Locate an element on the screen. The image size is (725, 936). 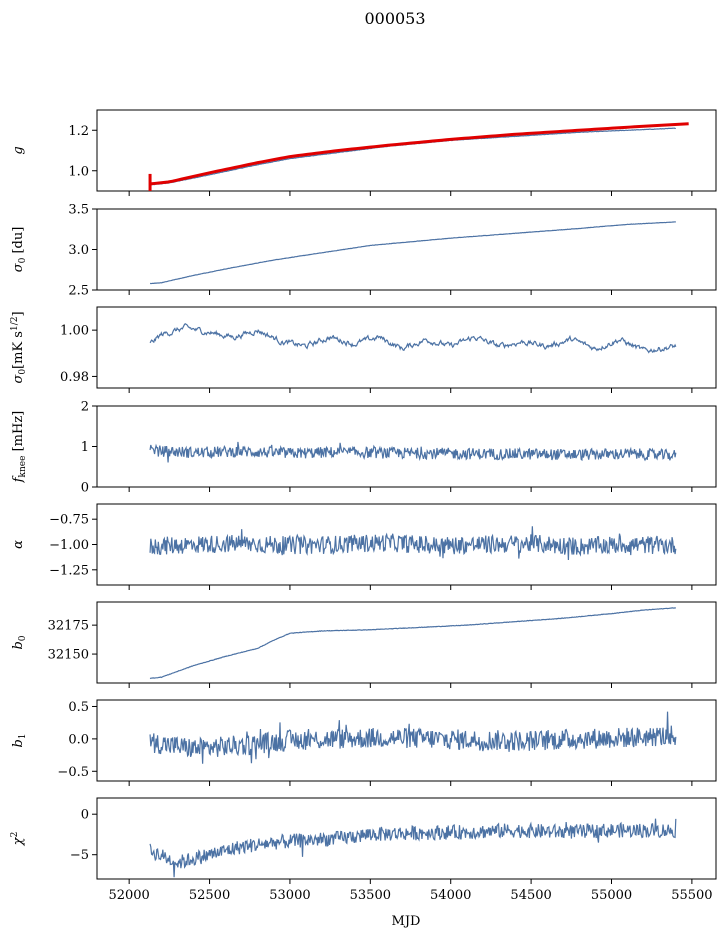
panel-3: 0.98 1.00 σ0[mK s1/2] is located at coordinates (363, 349).